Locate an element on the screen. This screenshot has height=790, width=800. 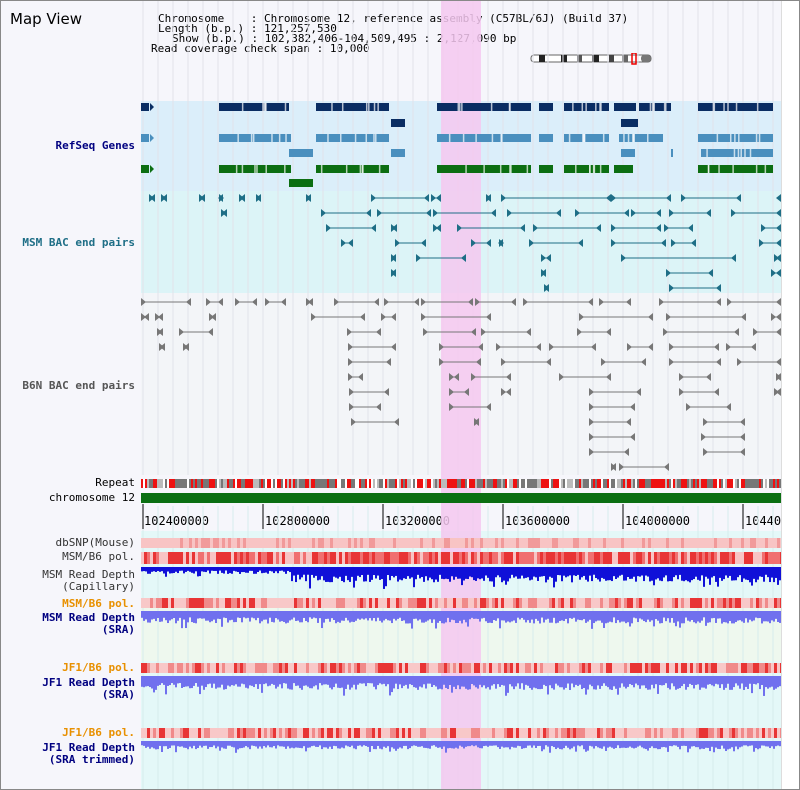
gene-block is located at coordinates (735, 169).